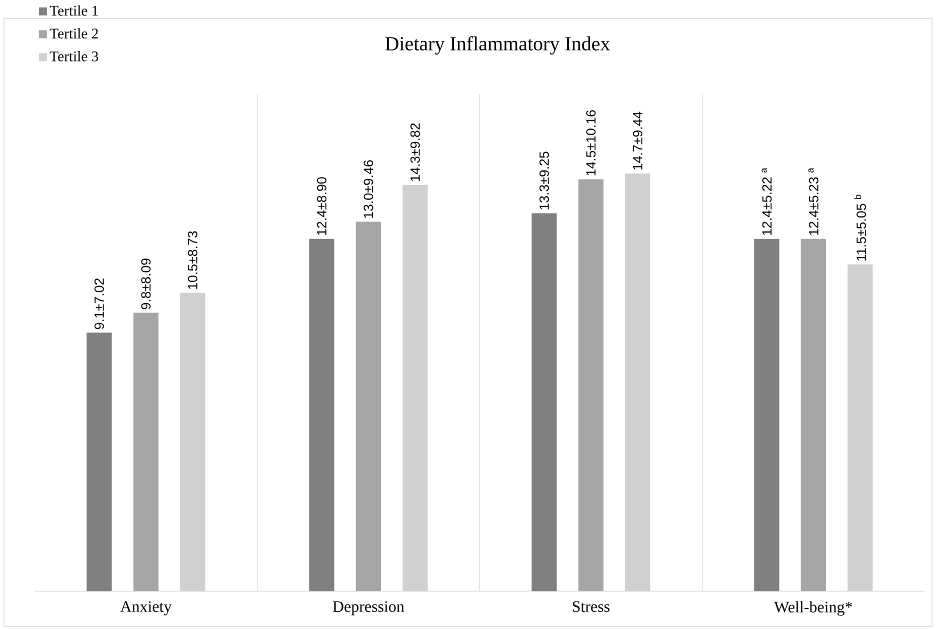  Describe the element at coordinates (193, 260) in the screenshot. I see `data-label: 10.5±8.73` at that location.